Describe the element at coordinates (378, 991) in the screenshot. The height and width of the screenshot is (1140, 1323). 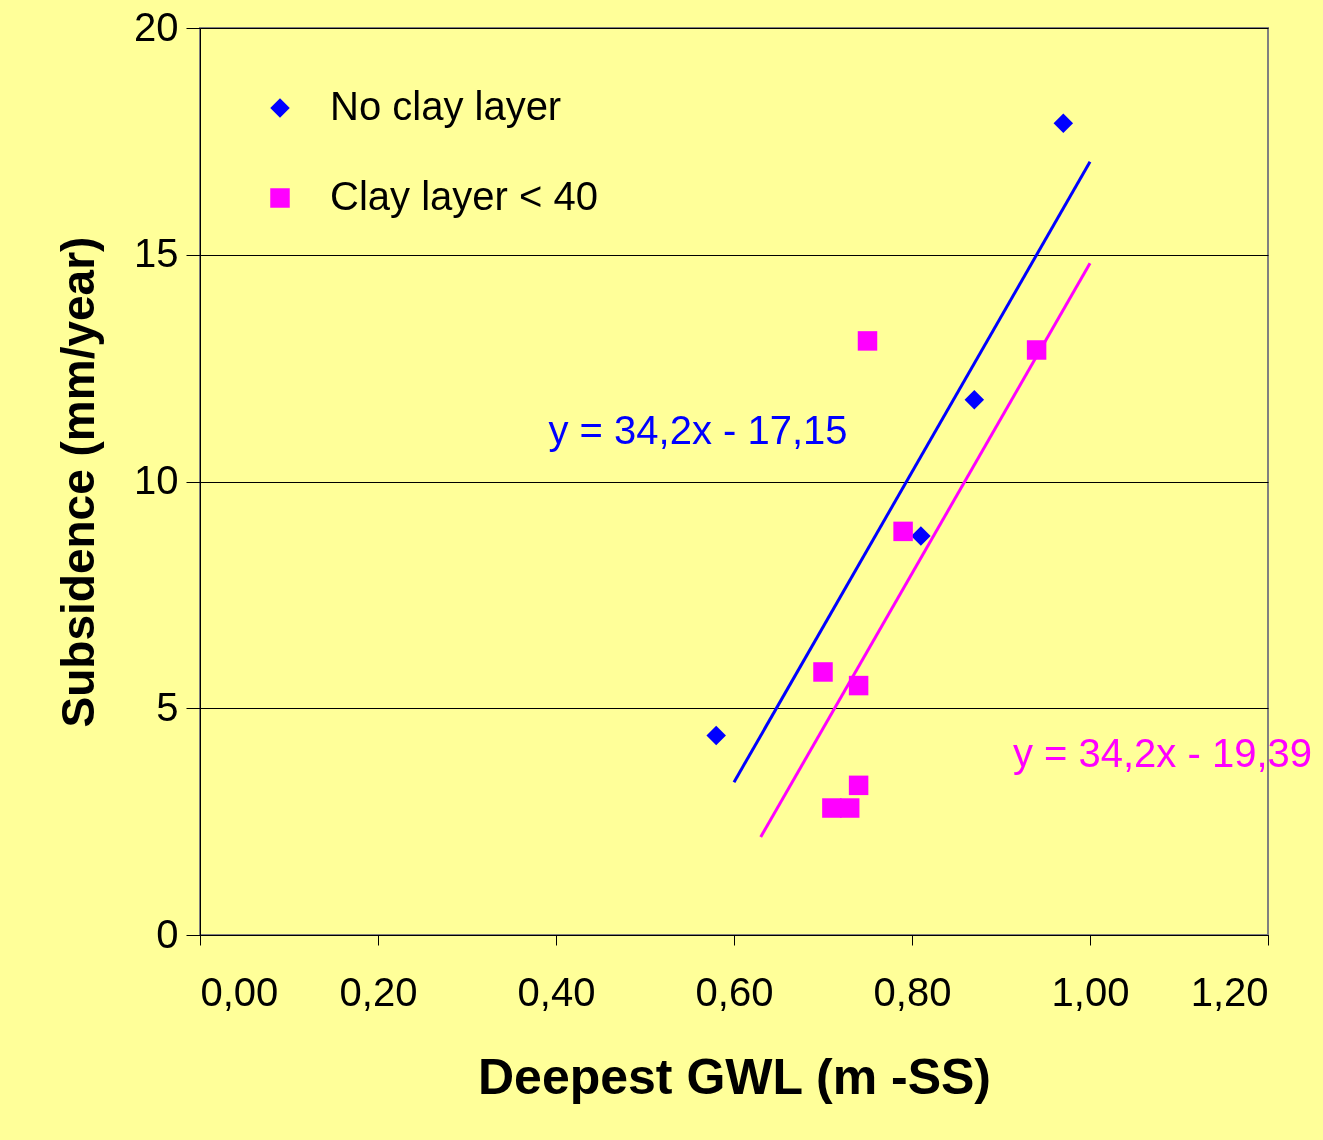
I see `x-tick-label: 0,20` at that location.